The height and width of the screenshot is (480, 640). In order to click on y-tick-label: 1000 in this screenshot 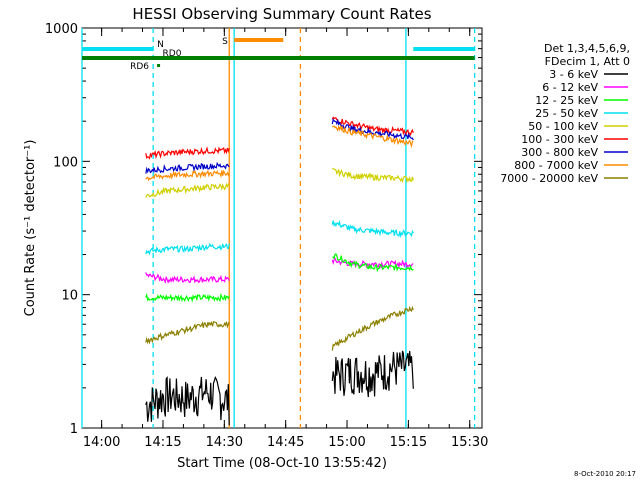, I will do `click(61, 29)`.